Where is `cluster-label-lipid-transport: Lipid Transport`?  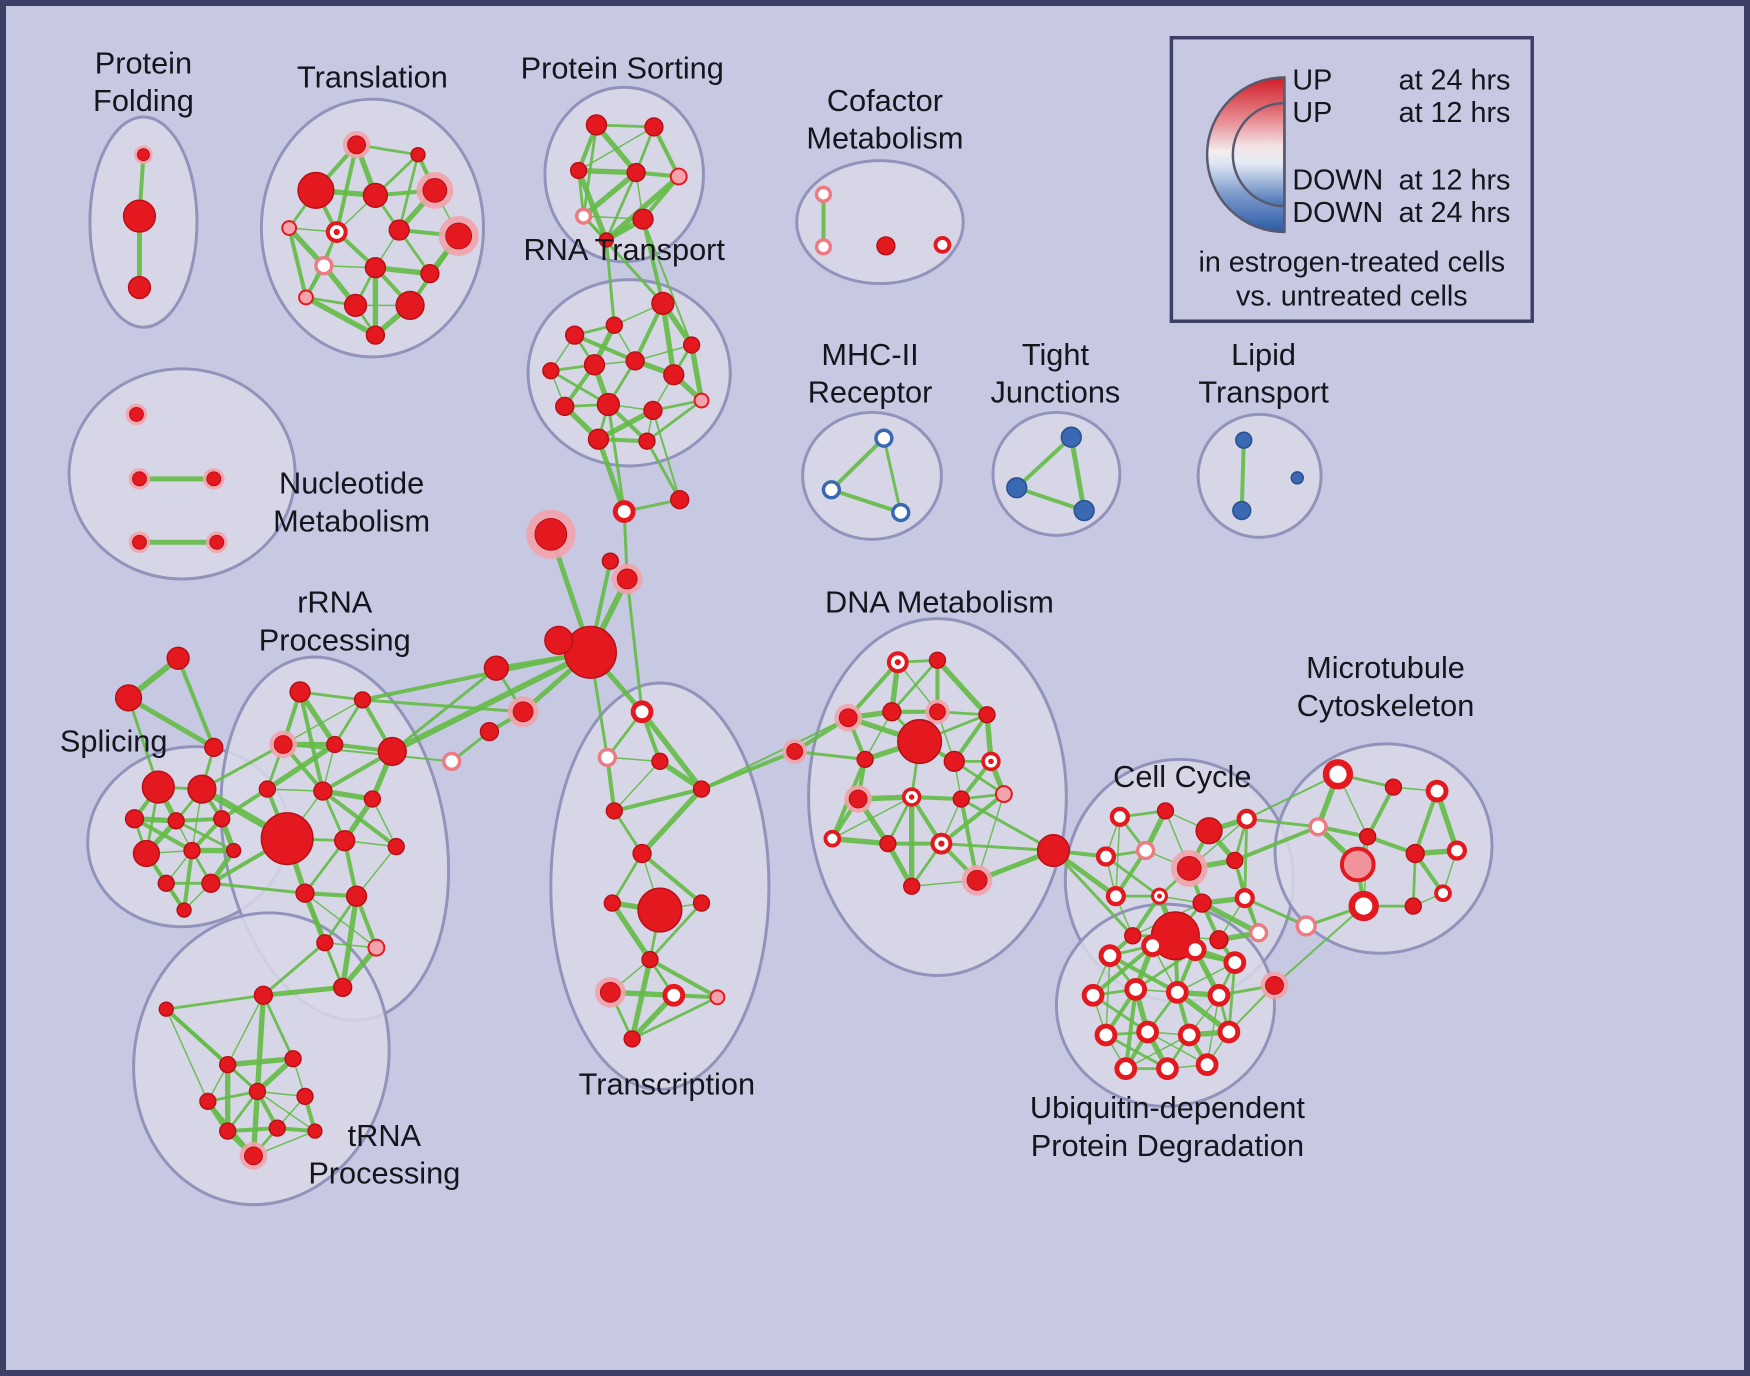 cluster-label-lipid-transport: Lipid Transport is located at coordinates (1263, 373).